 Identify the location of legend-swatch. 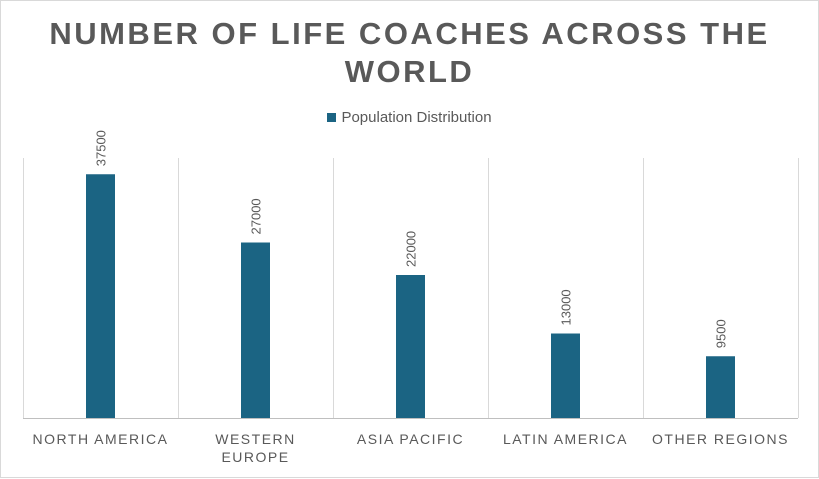
(332, 117).